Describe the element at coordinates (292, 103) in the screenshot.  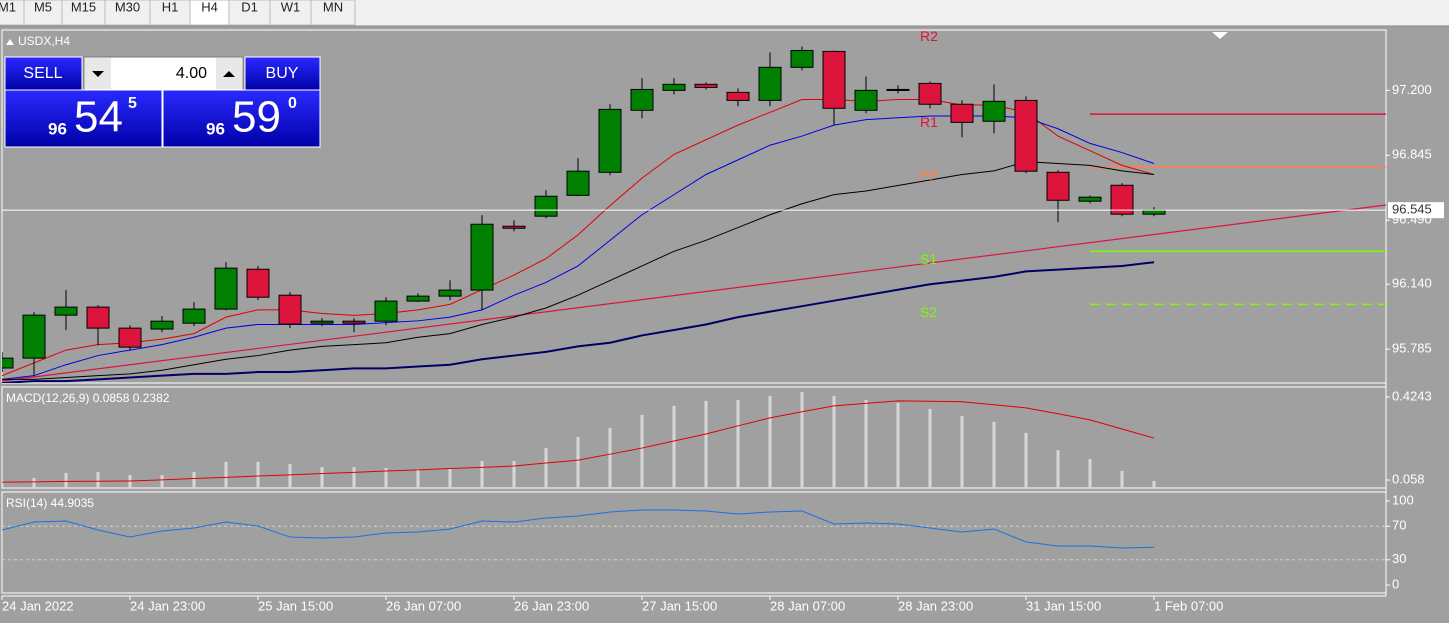
I see `ask-frac: 0` at that location.